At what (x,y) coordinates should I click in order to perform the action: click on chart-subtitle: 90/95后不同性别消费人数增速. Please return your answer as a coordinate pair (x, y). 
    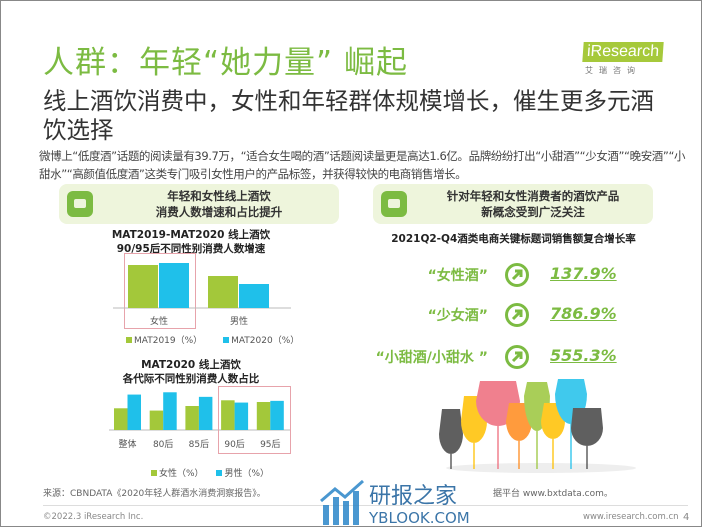
    Looking at the image, I should click on (191, 249).